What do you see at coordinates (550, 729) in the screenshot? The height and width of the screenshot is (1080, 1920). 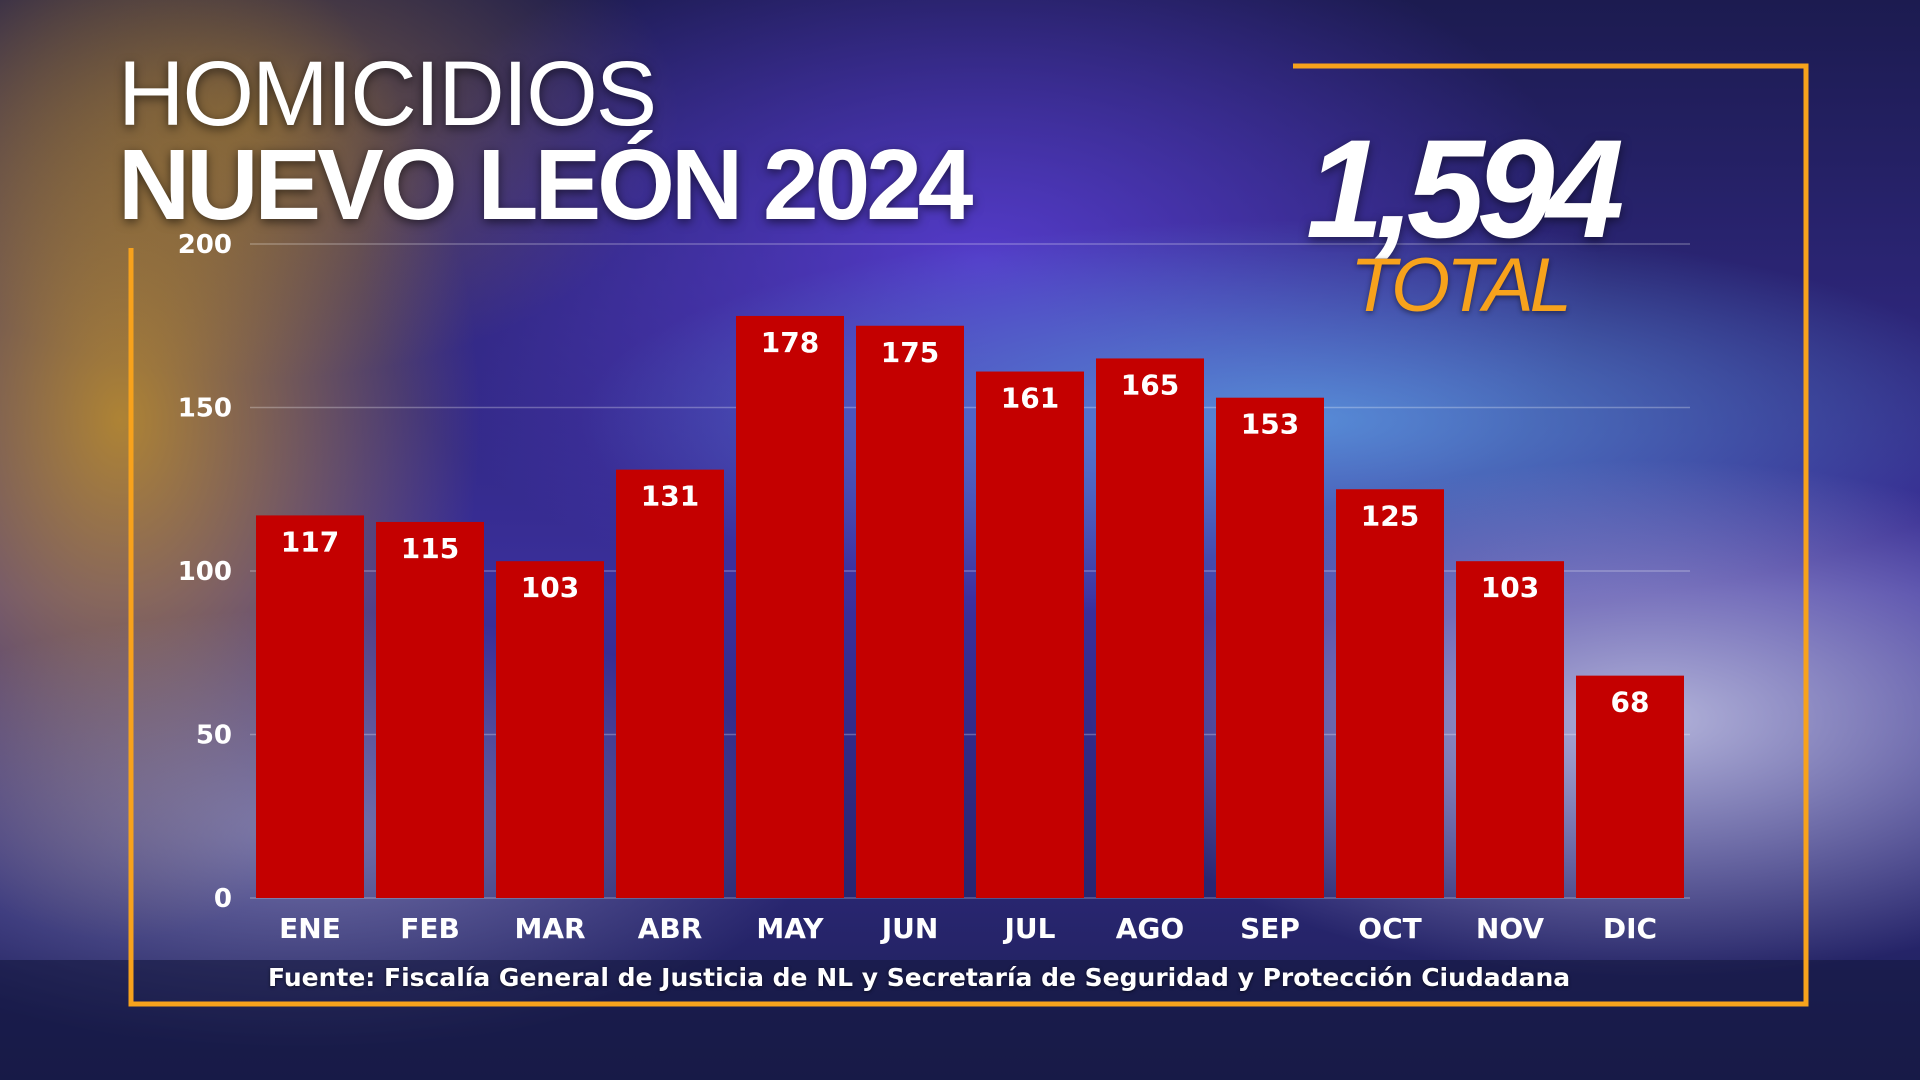 I see `bar-mar` at bounding box center [550, 729].